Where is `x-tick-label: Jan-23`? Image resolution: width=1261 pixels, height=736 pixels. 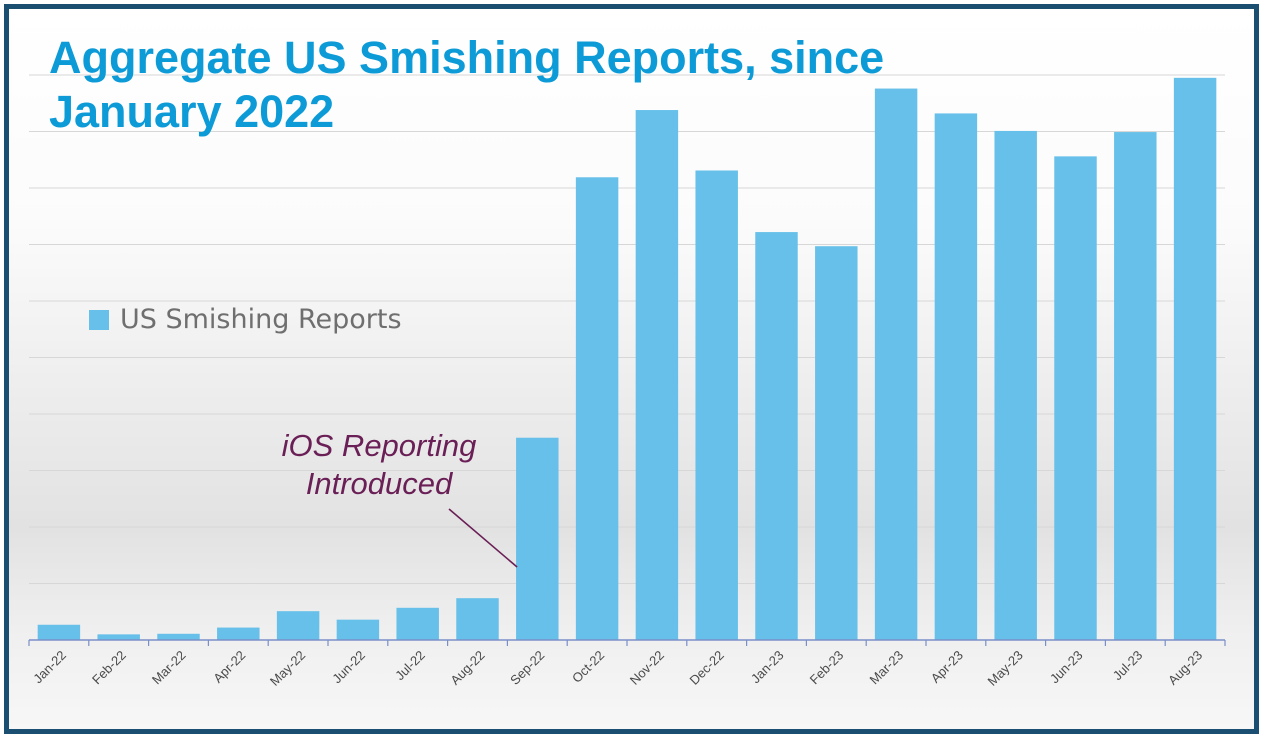
x-tick-label: Jan-23 is located at coordinates (767, 667).